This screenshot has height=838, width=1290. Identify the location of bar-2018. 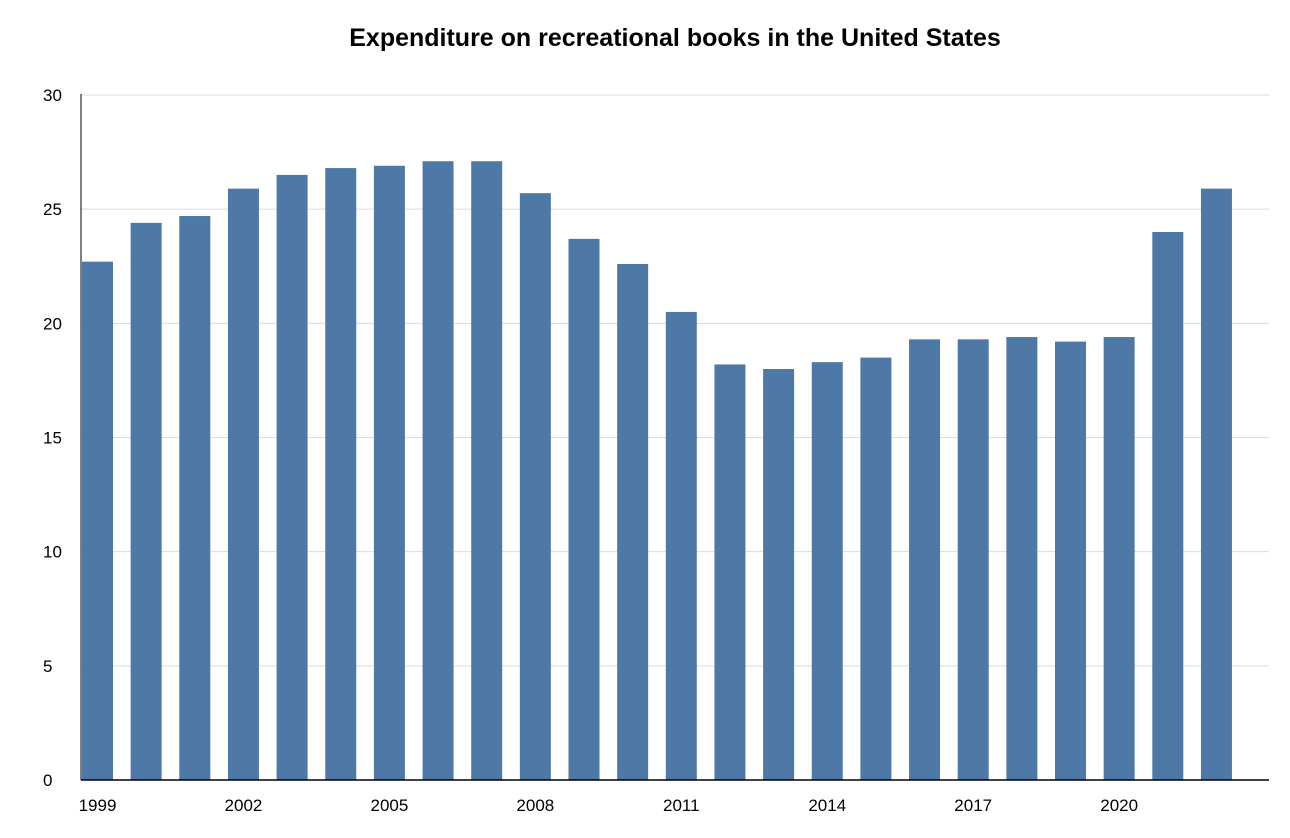
(1022, 558).